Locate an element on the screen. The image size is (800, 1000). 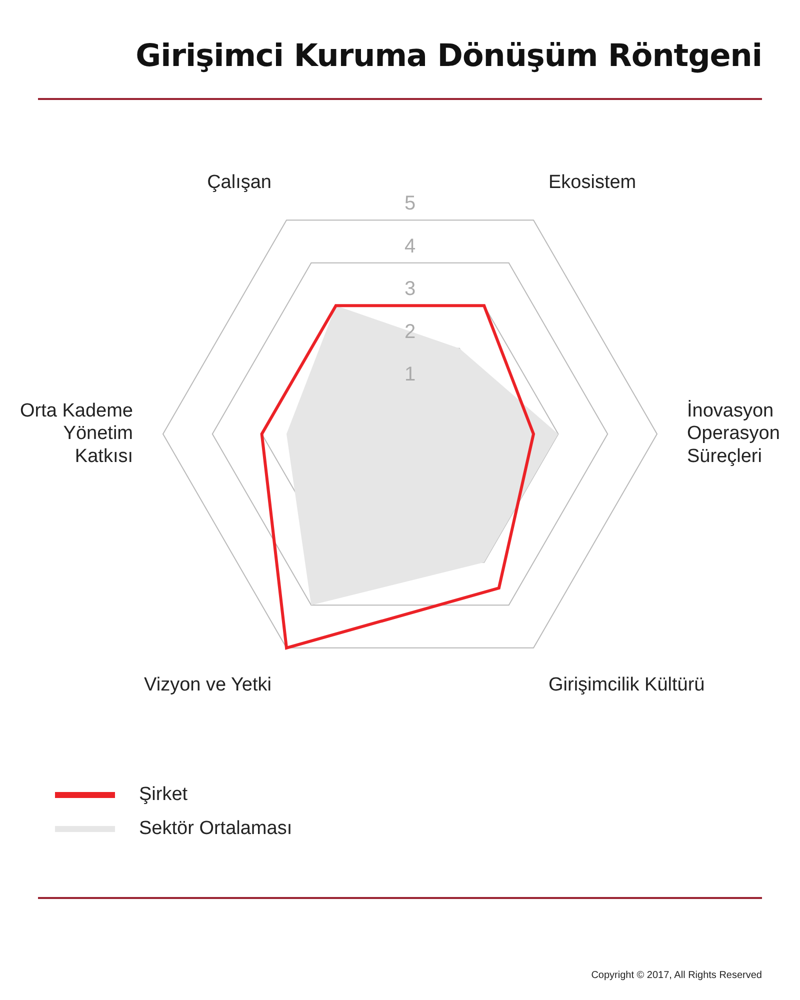
spoke-label: Ekosistem is located at coordinates (592, 182).